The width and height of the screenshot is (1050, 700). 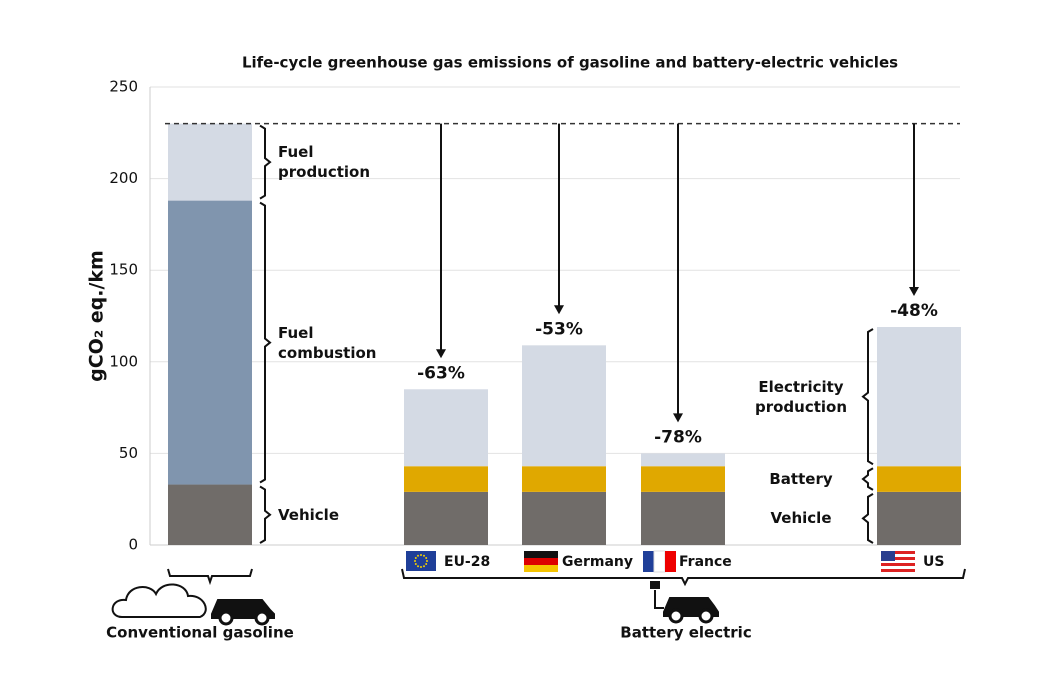 I want to click on gasoline-icon, so click(x=193, y=604).